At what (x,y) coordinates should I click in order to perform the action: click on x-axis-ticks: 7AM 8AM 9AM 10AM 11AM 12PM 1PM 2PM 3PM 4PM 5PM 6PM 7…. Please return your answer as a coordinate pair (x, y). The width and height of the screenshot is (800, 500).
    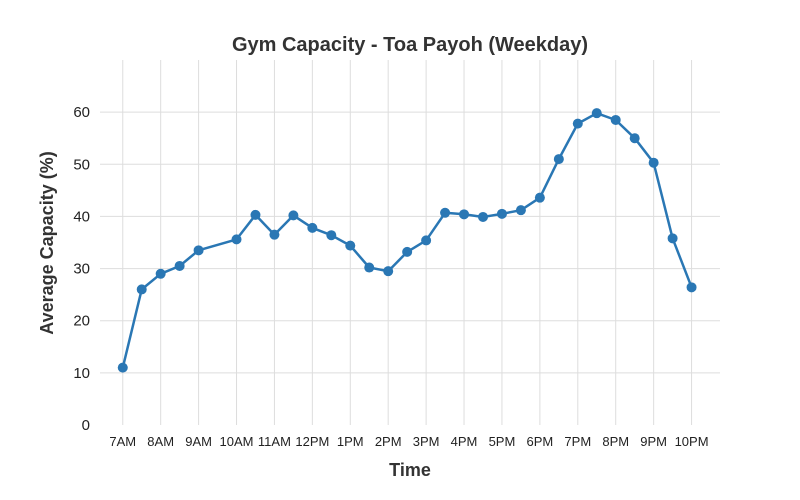
    Looking at the image, I should click on (408, 441).